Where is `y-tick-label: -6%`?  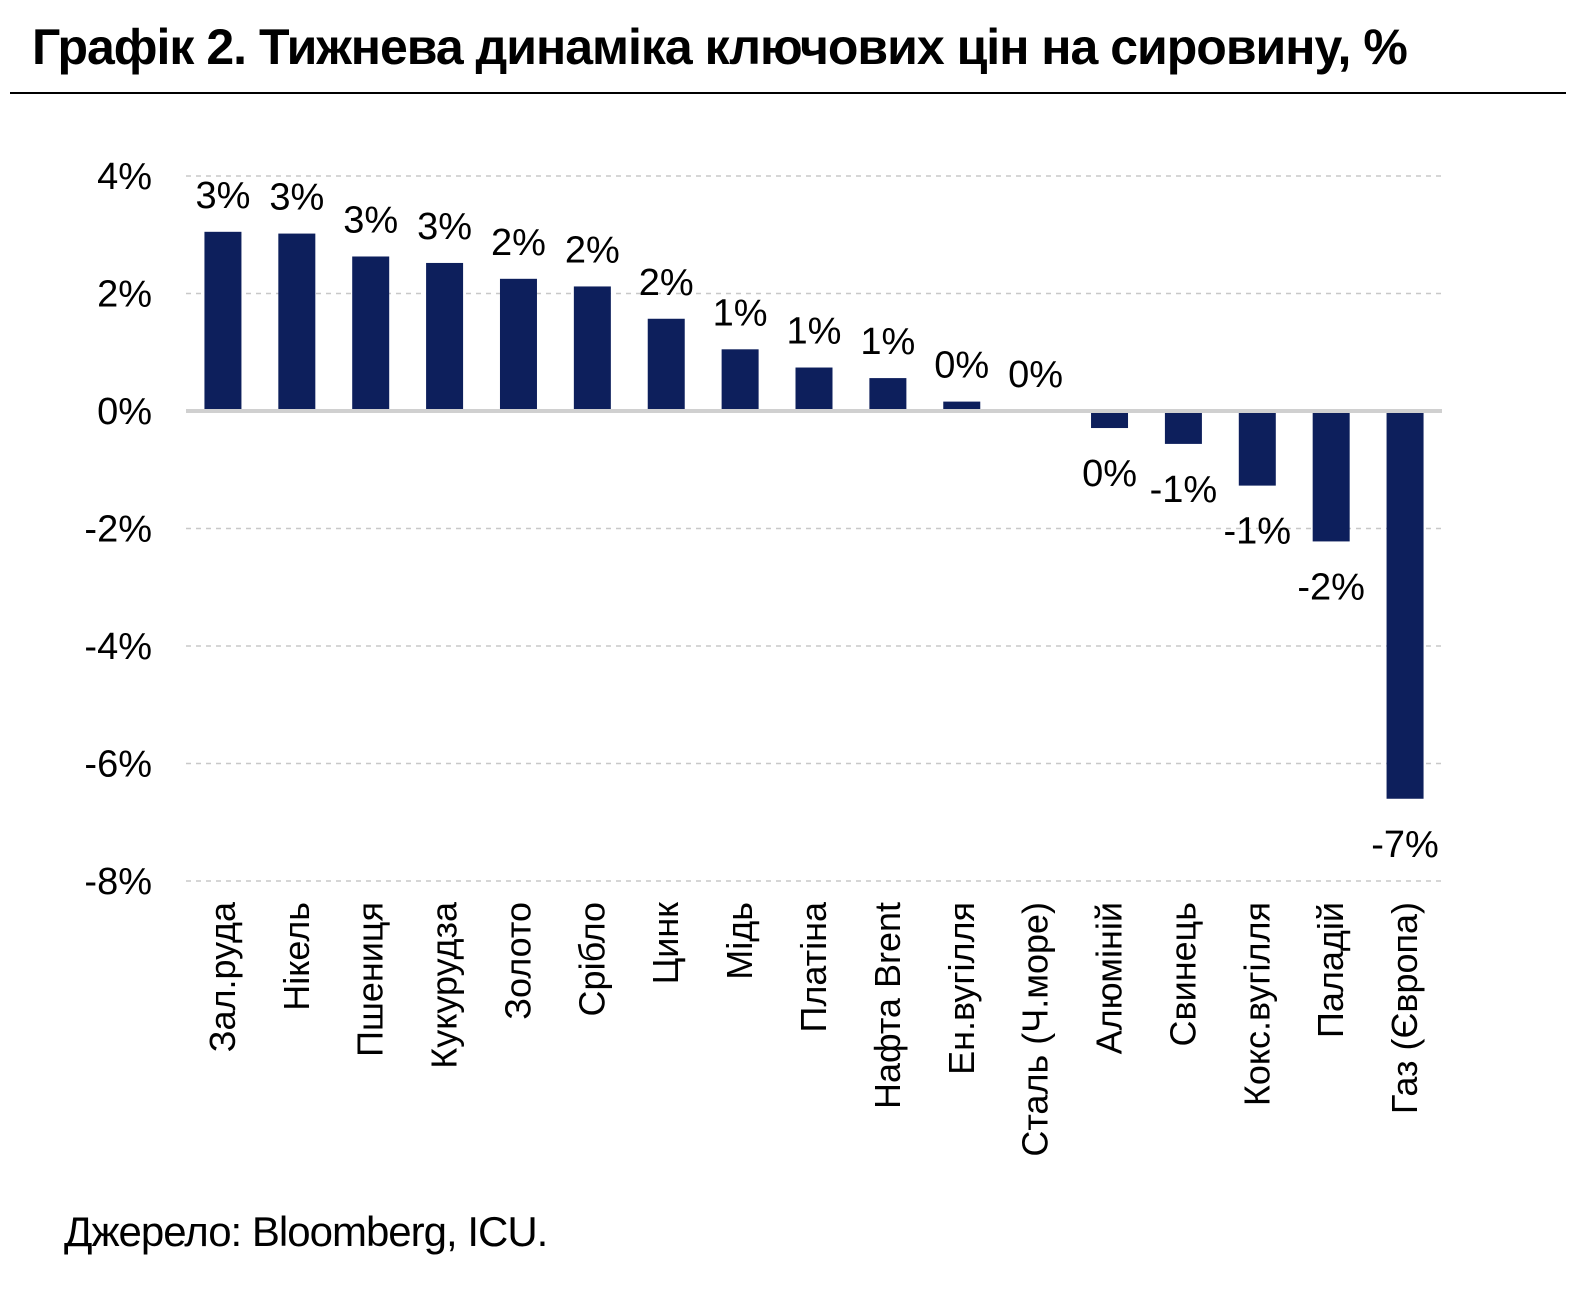
y-tick-label: -6% is located at coordinates (118, 765).